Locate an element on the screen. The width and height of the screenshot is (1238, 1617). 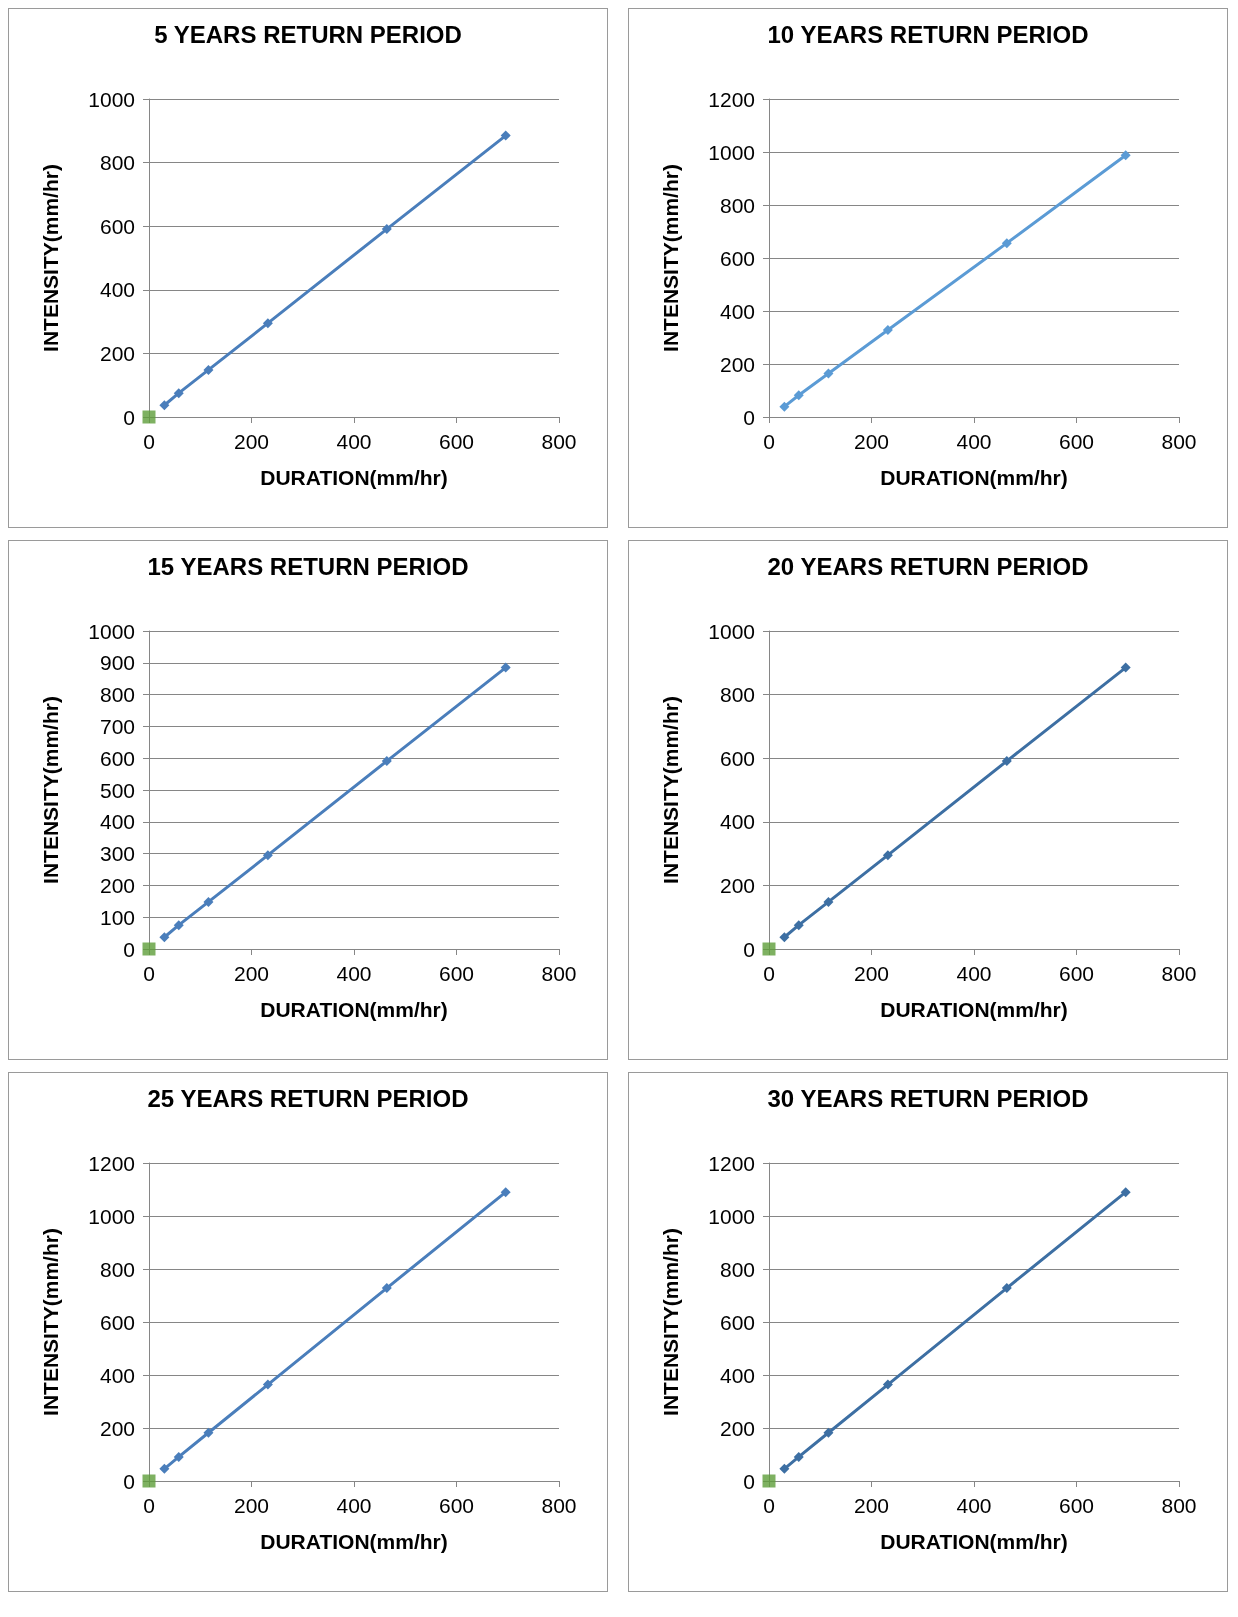
chart-title: 15 YEARS RETURN PERIOD is located at coordinates (308, 566).